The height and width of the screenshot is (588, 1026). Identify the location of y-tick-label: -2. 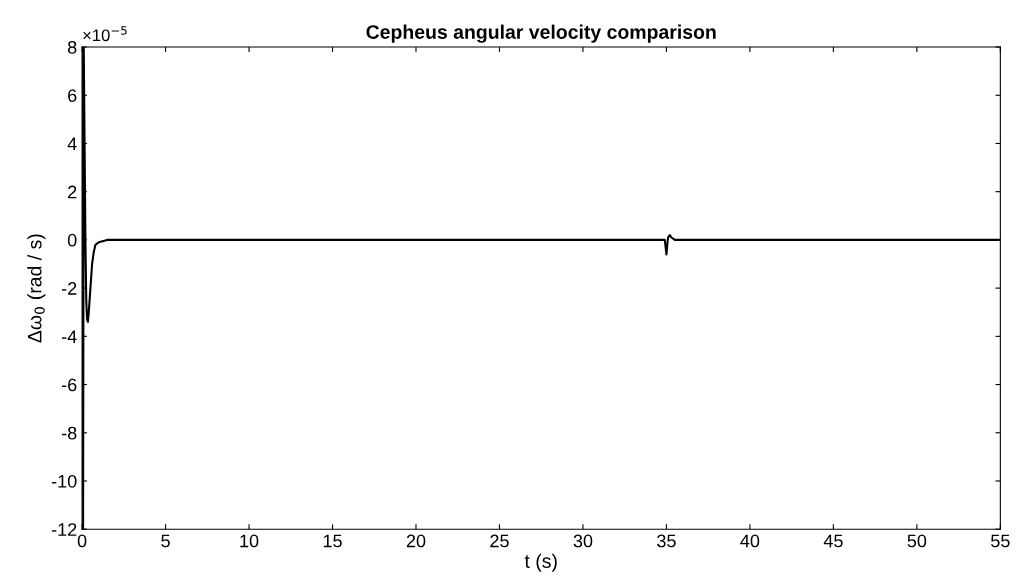
(69, 288).